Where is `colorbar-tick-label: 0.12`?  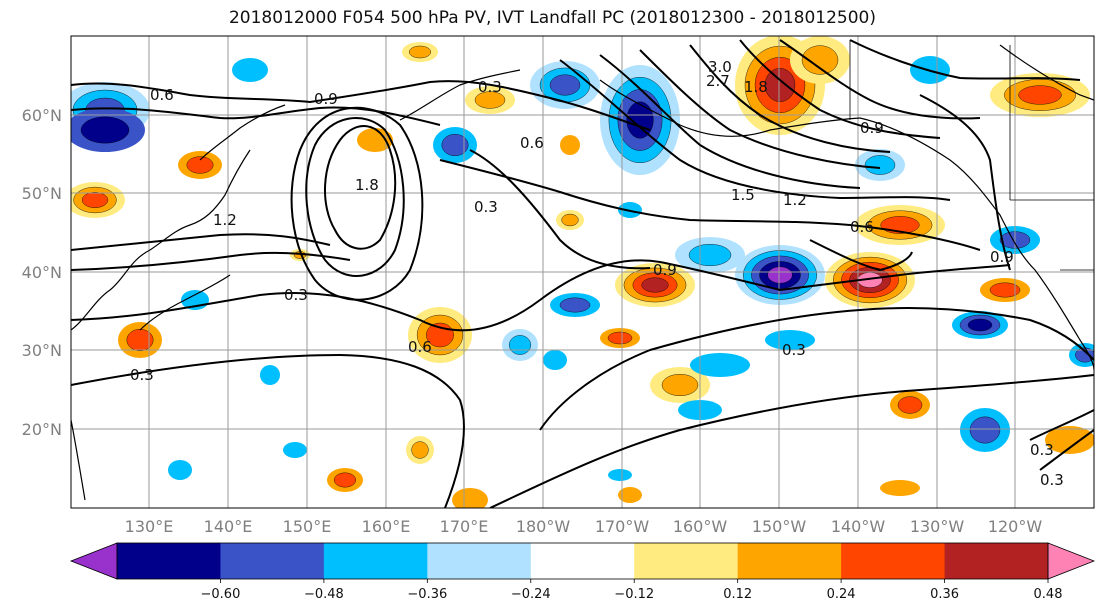 colorbar-tick-label: 0.12 is located at coordinates (737, 594).